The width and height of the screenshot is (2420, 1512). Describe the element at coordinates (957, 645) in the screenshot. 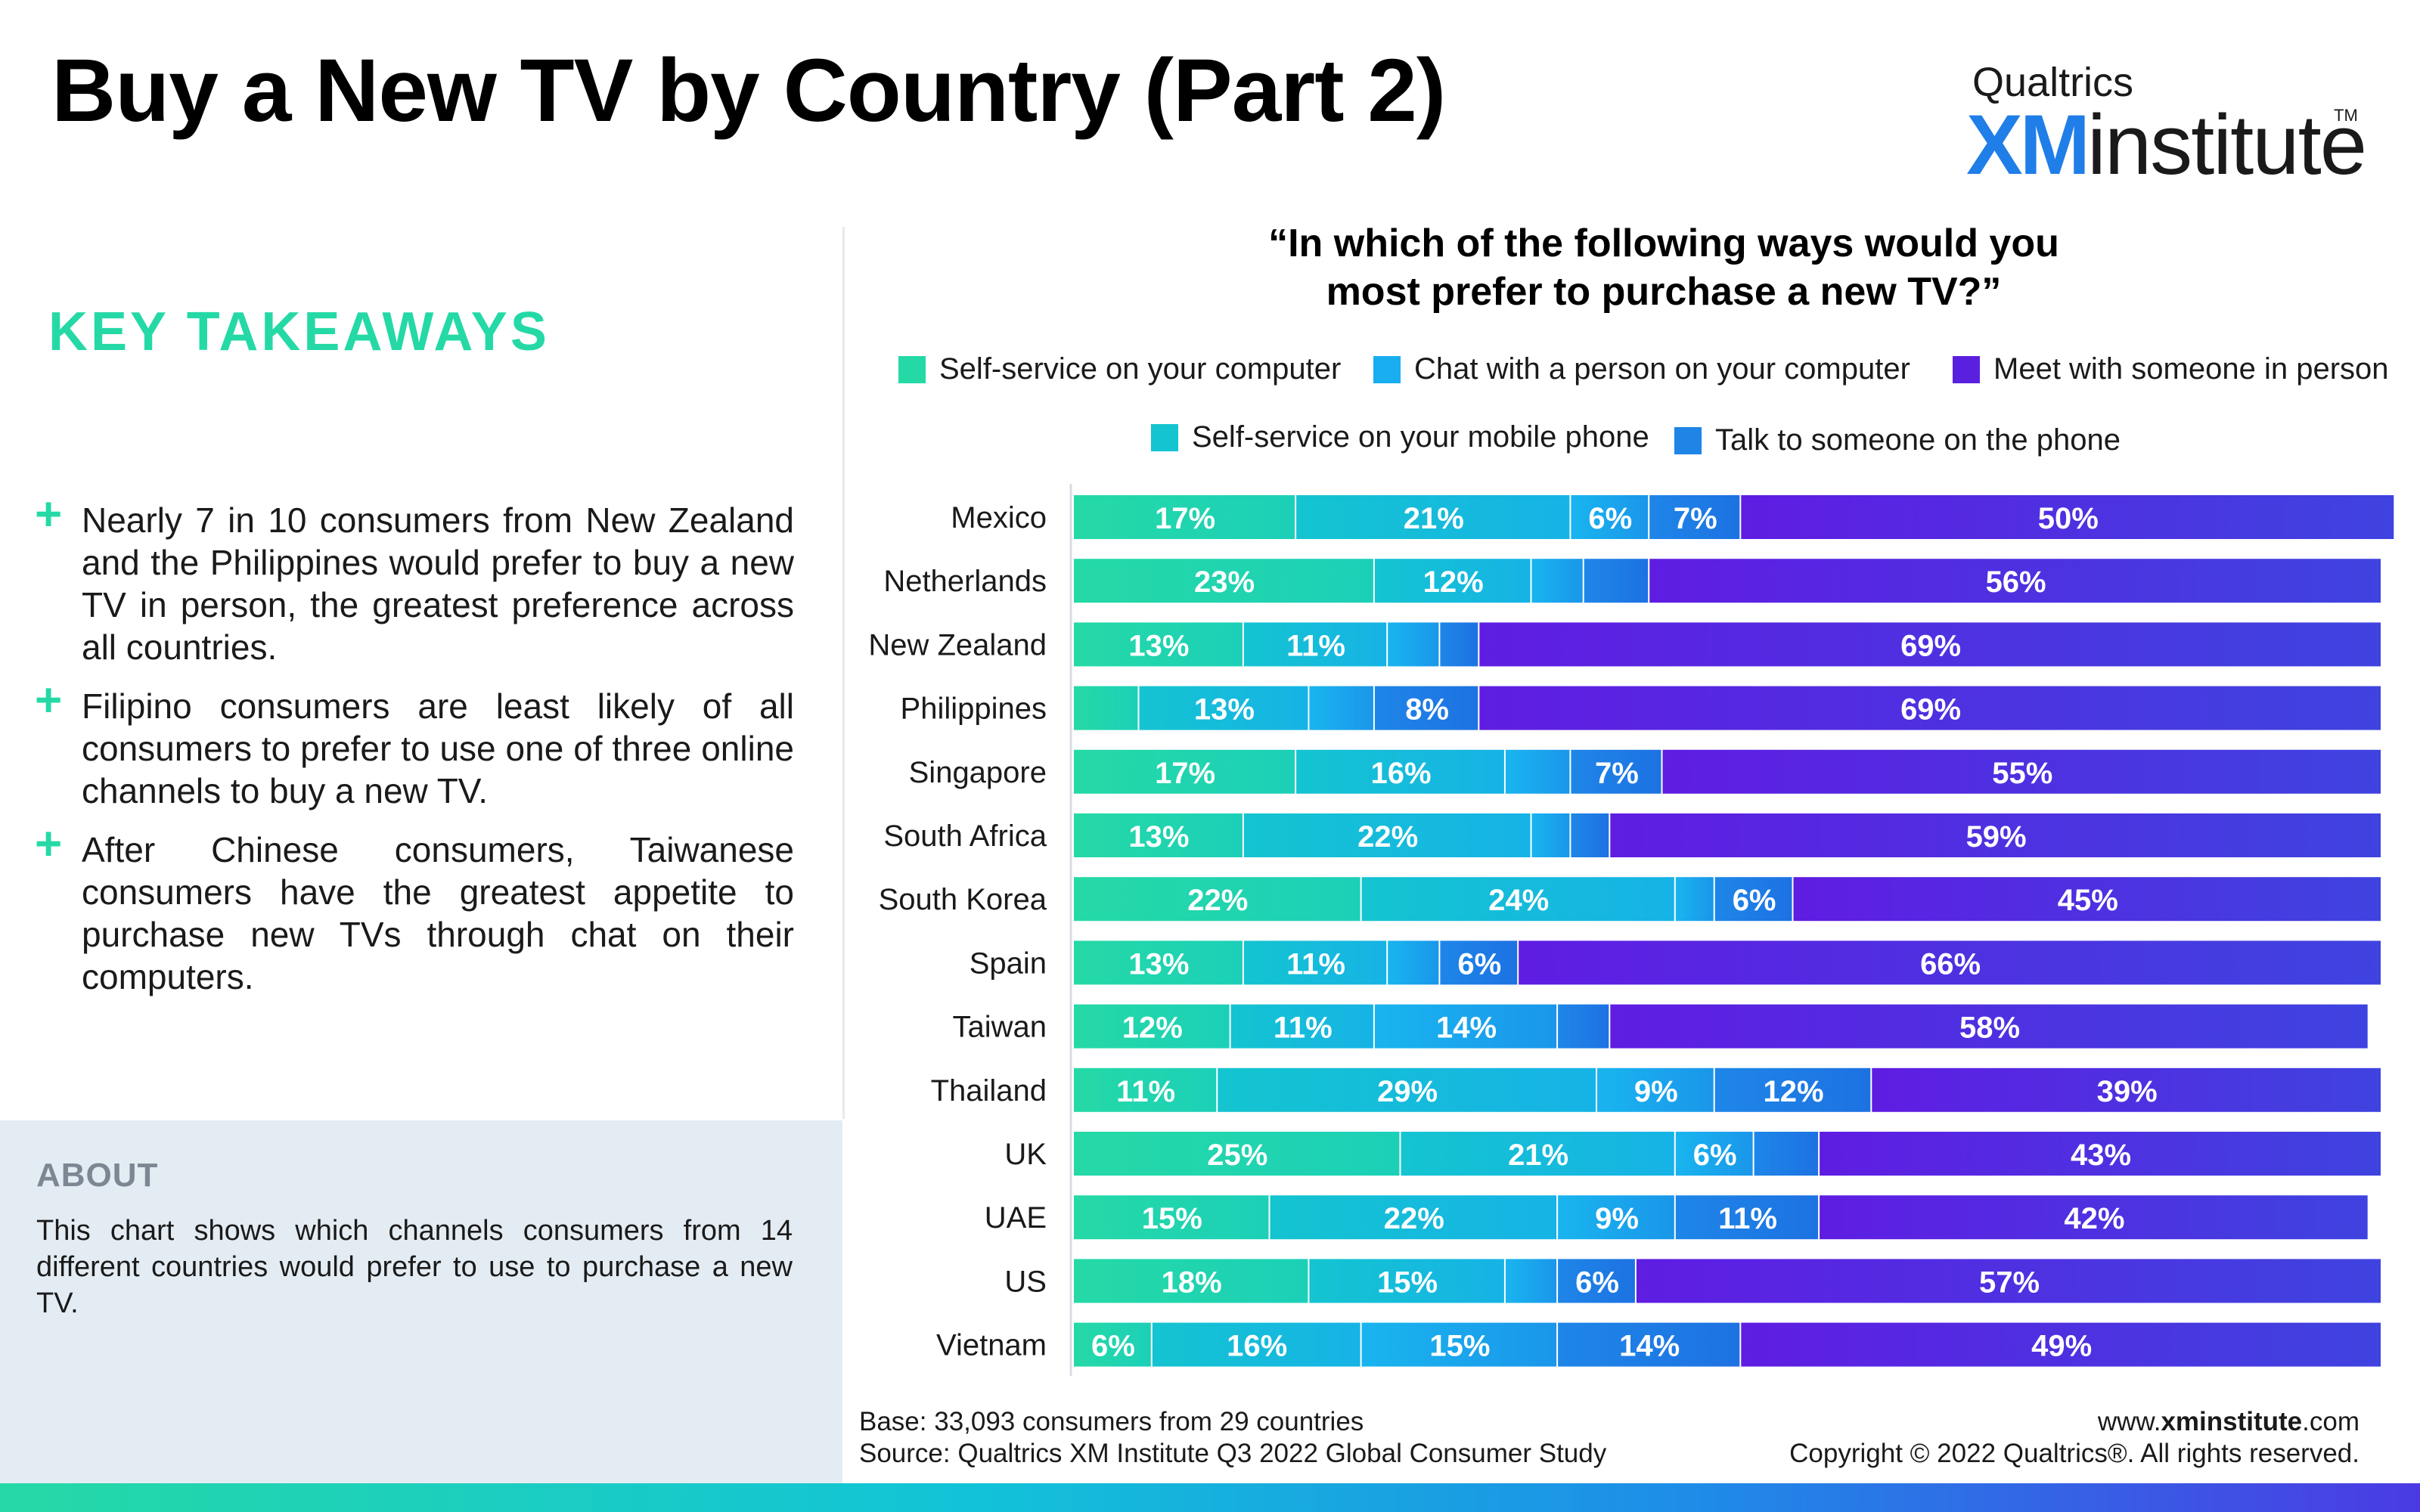

I see `category-label: New Zealand` at that location.